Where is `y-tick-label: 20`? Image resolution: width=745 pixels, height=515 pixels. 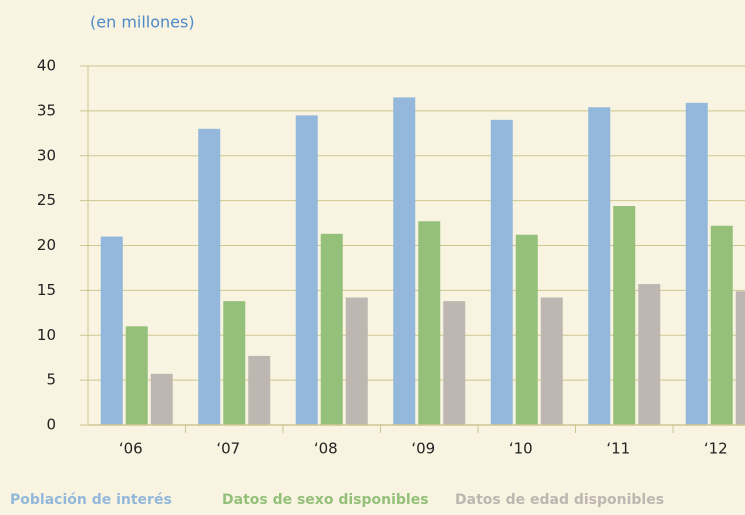 y-tick-label: 20 is located at coordinates (46, 245).